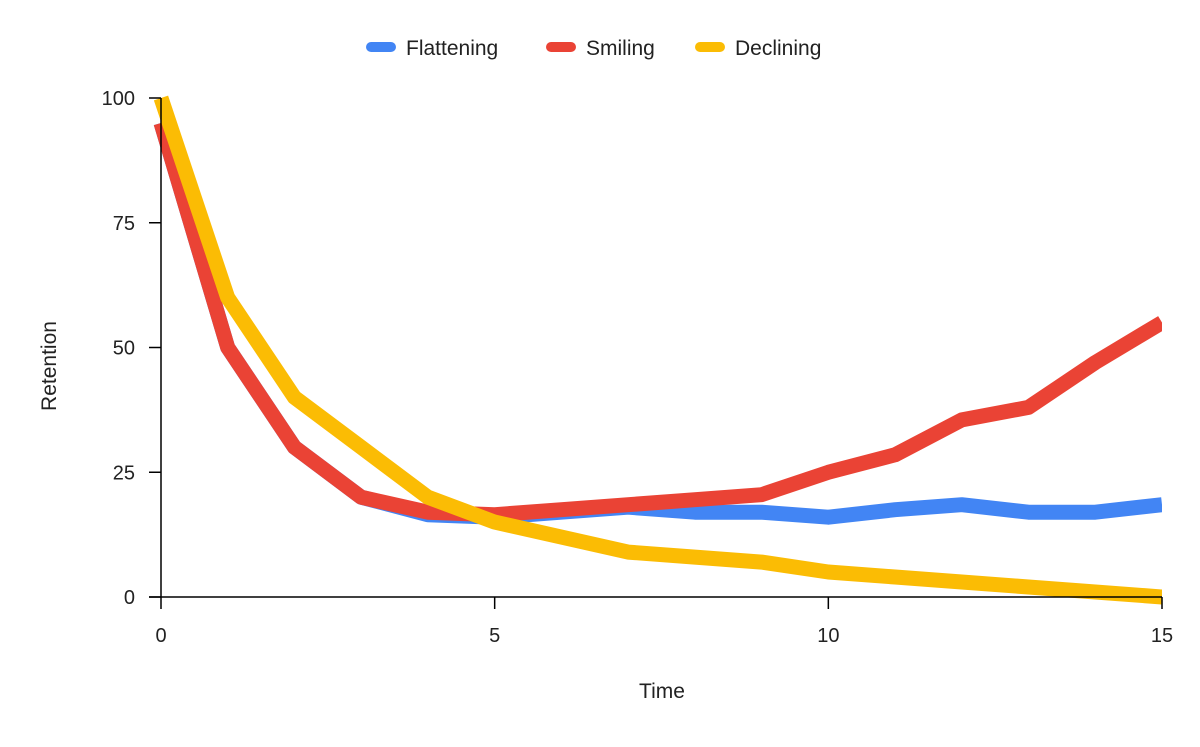 This screenshot has width=1200, height=747. I want to click on legend-item-smiling: Smiling, so click(600, 48).